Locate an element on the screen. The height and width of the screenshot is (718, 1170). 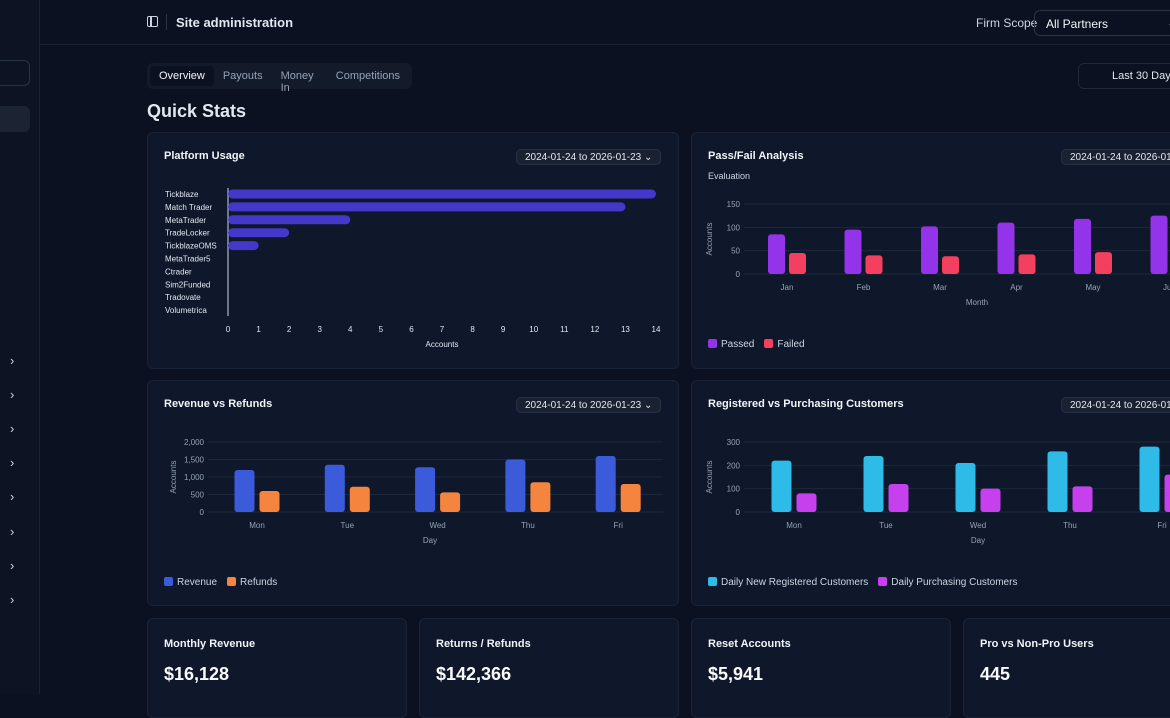
stat-card-returns-refunds: Returns / Refunds $142,366 is located at coordinates (549, 668).